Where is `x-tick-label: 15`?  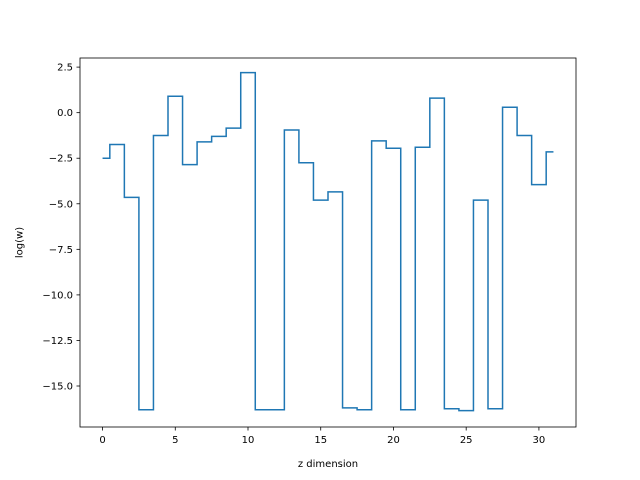
x-tick-label: 15 is located at coordinates (320, 440).